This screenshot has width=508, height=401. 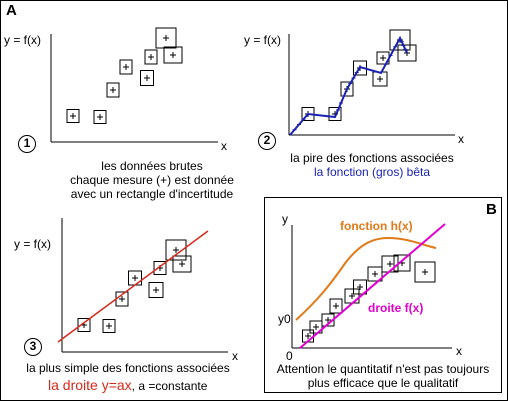 What do you see at coordinates (369, 298) in the screenshot?
I see `panel-b-data` at bounding box center [369, 298].